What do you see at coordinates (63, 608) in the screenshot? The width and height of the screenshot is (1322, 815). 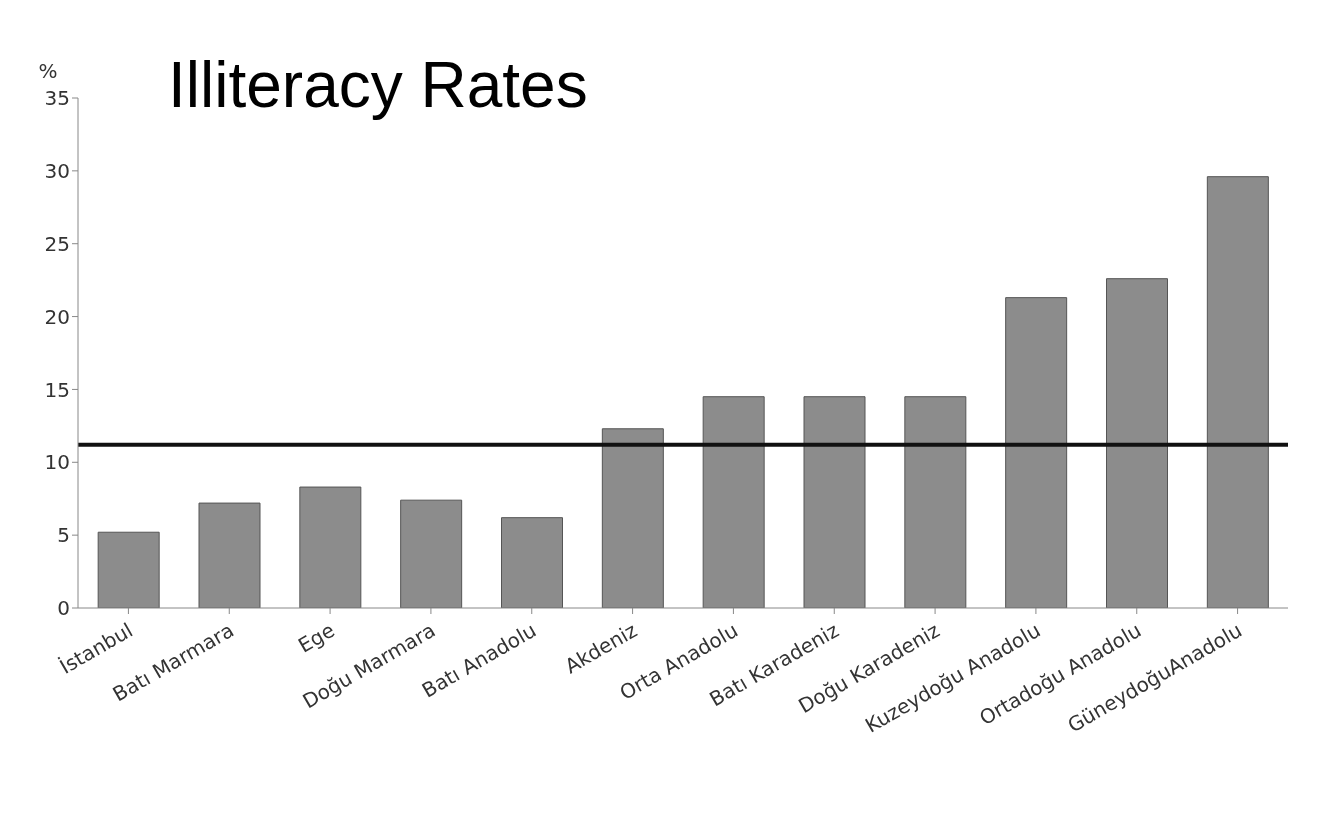 I see `y-tick-label: 0` at bounding box center [63, 608].